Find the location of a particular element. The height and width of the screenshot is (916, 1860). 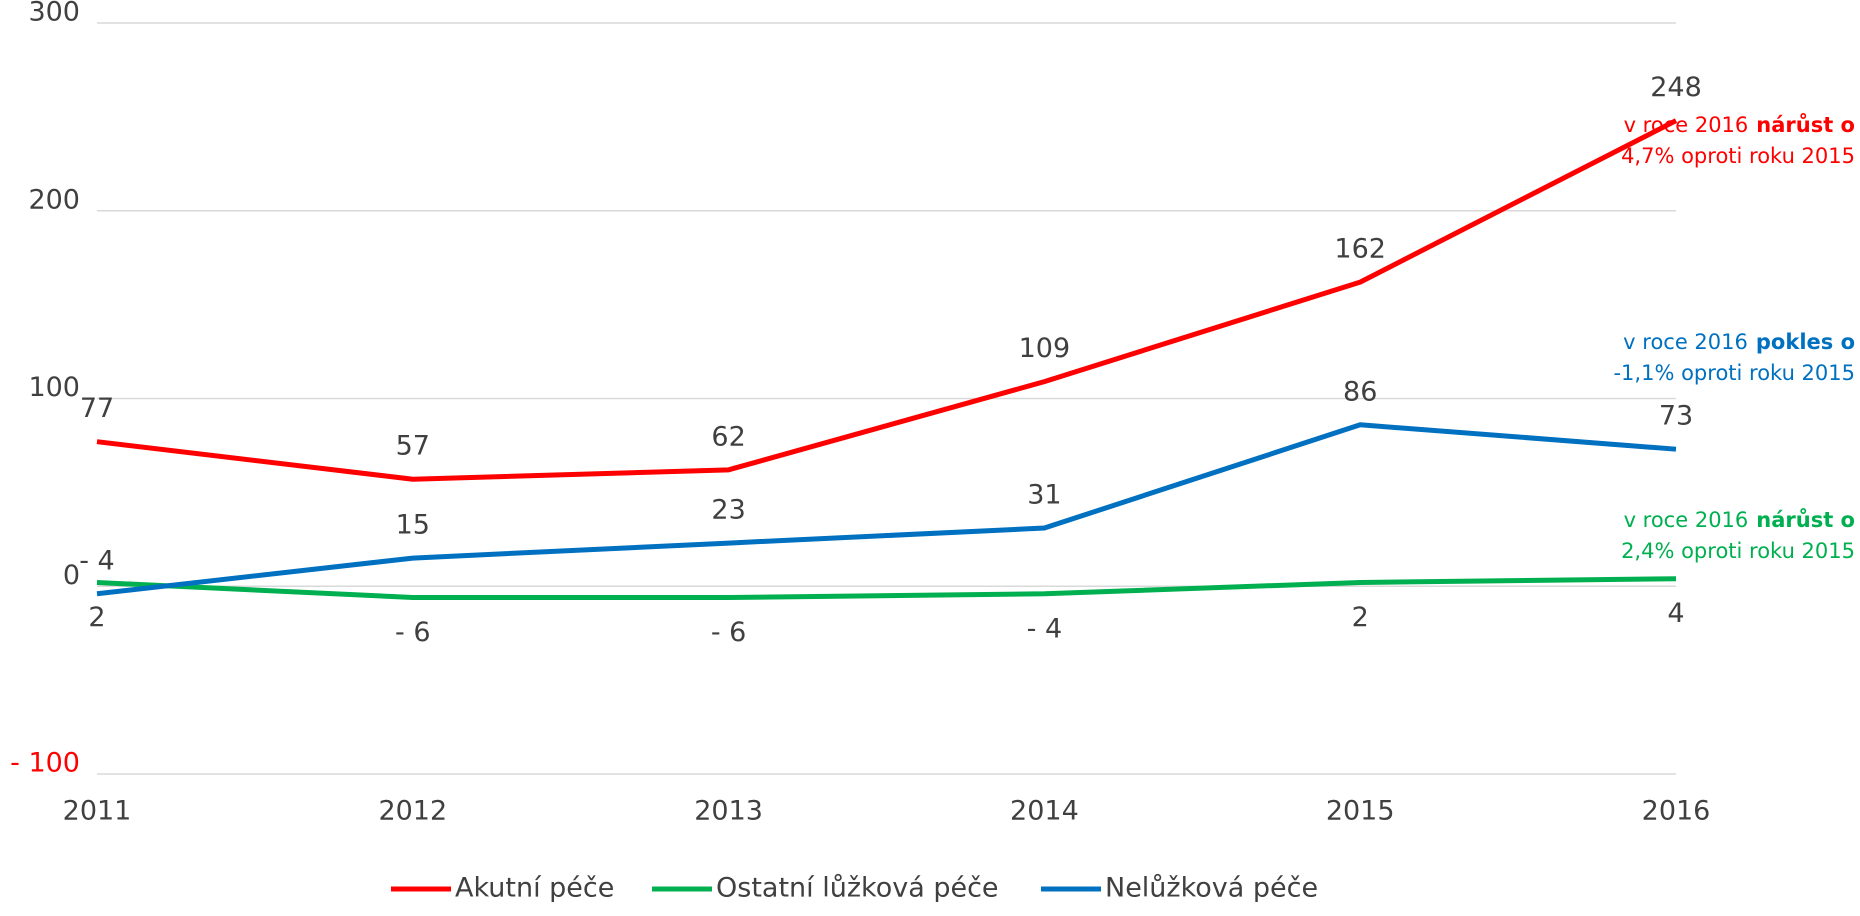

annotation: -1,1% oproti roku 2015 is located at coordinates (1734, 373).